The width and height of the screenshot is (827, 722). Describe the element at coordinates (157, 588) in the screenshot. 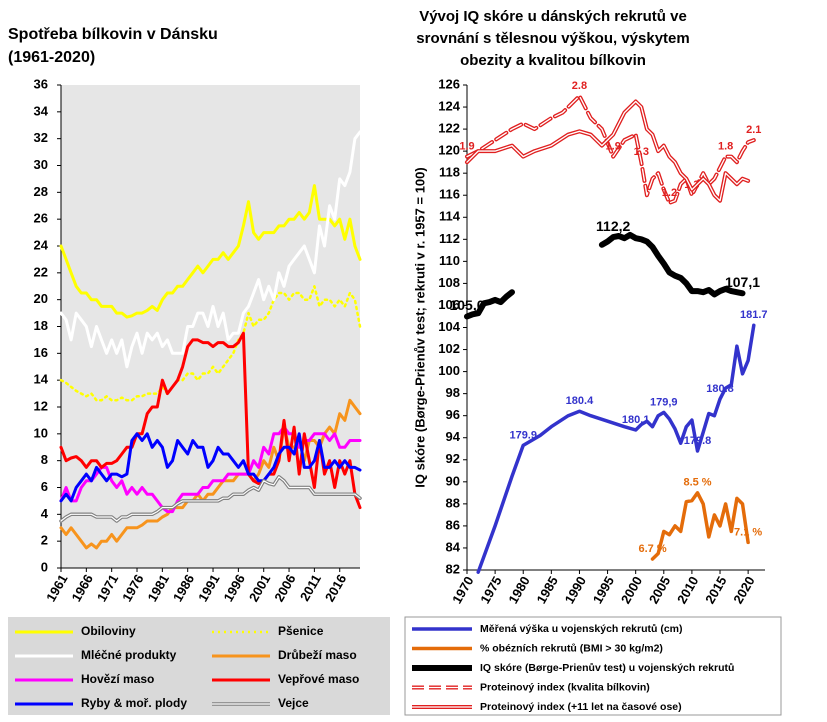

I see `x-tick-label: 1981` at that location.